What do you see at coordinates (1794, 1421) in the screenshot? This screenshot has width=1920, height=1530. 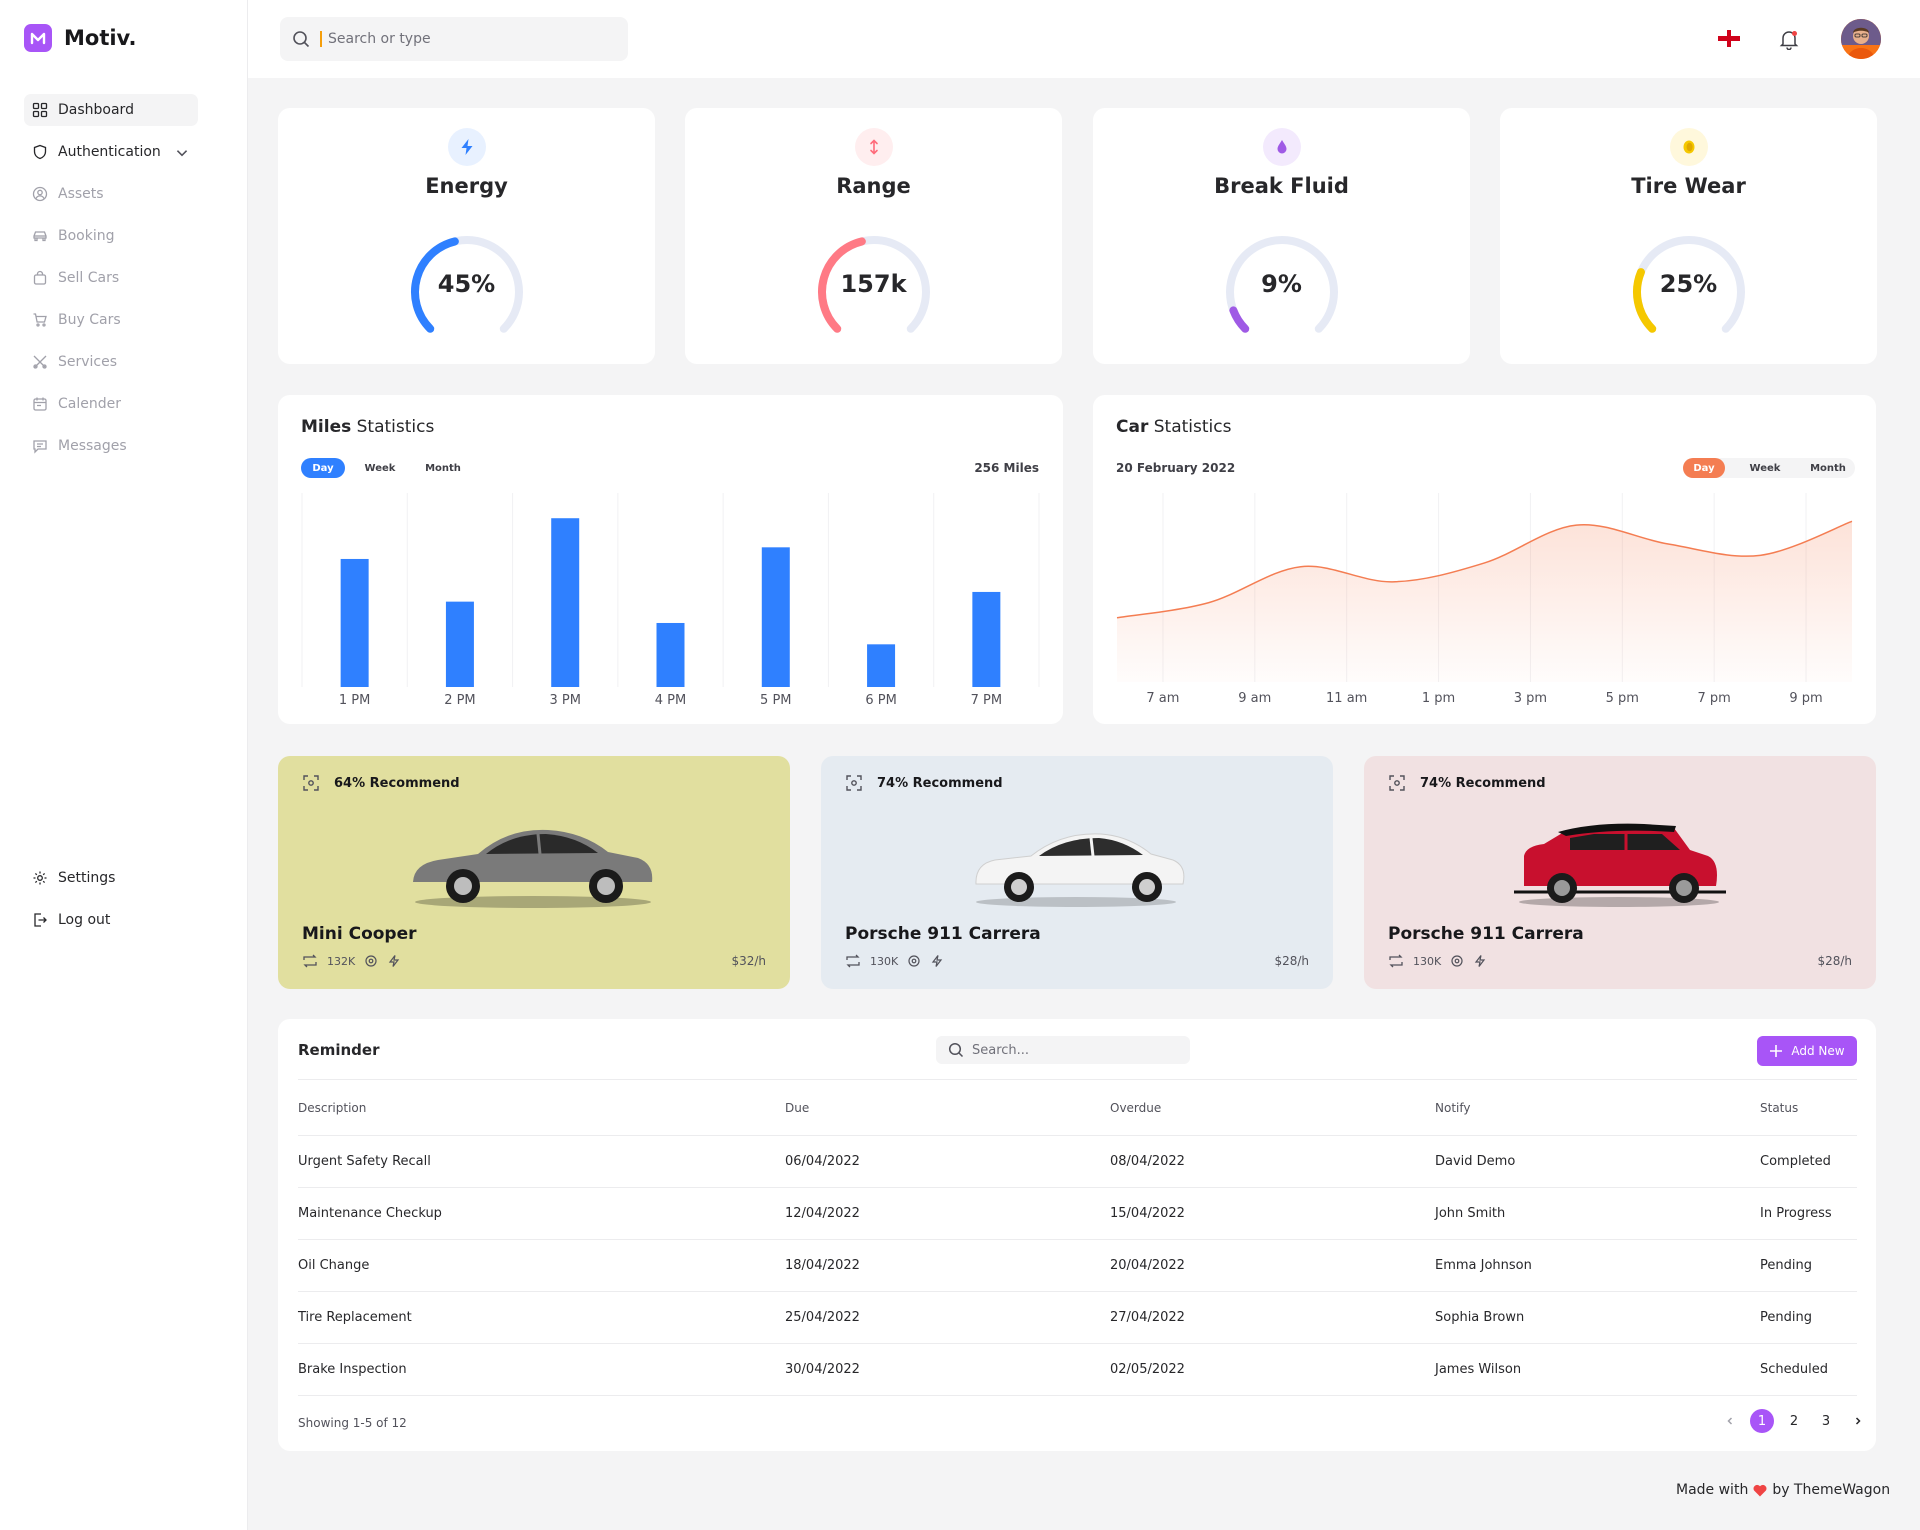 I see `page-button: 2` at bounding box center [1794, 1421].